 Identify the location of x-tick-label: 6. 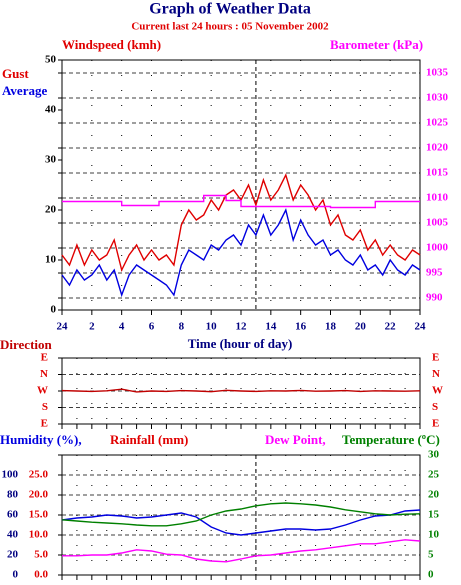
(152, 327).